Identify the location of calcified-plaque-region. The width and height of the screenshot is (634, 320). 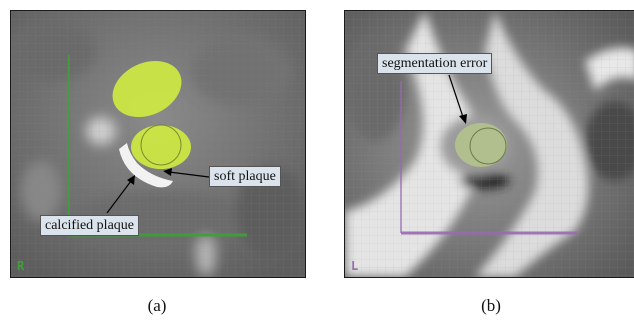
(146, 165).